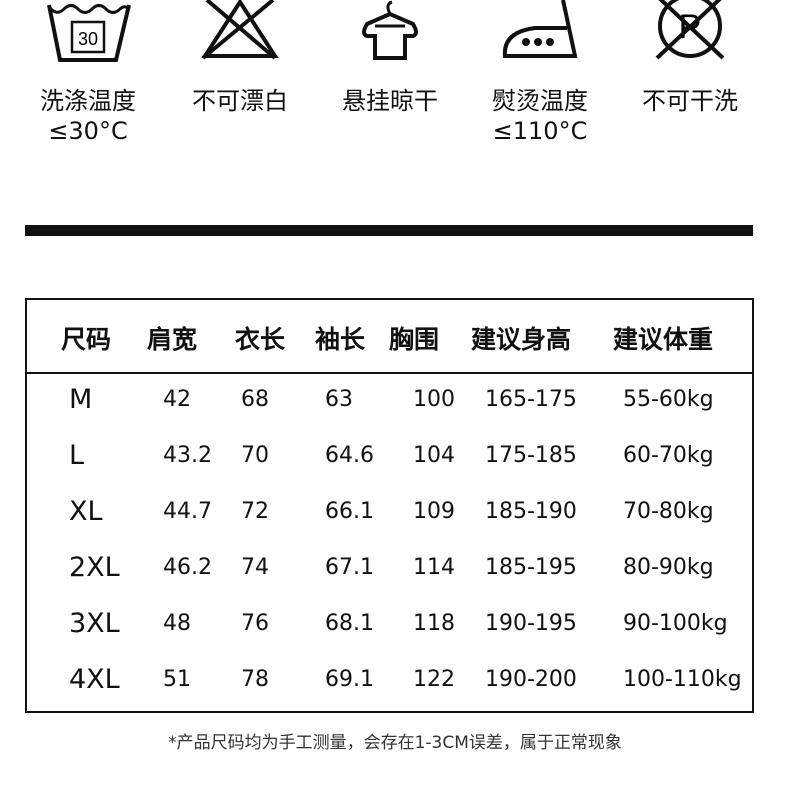  What do you see at coordinates (349, 567) in the screenshot?
I see `table-cell: 67.1` at bounding box center [349, 567].